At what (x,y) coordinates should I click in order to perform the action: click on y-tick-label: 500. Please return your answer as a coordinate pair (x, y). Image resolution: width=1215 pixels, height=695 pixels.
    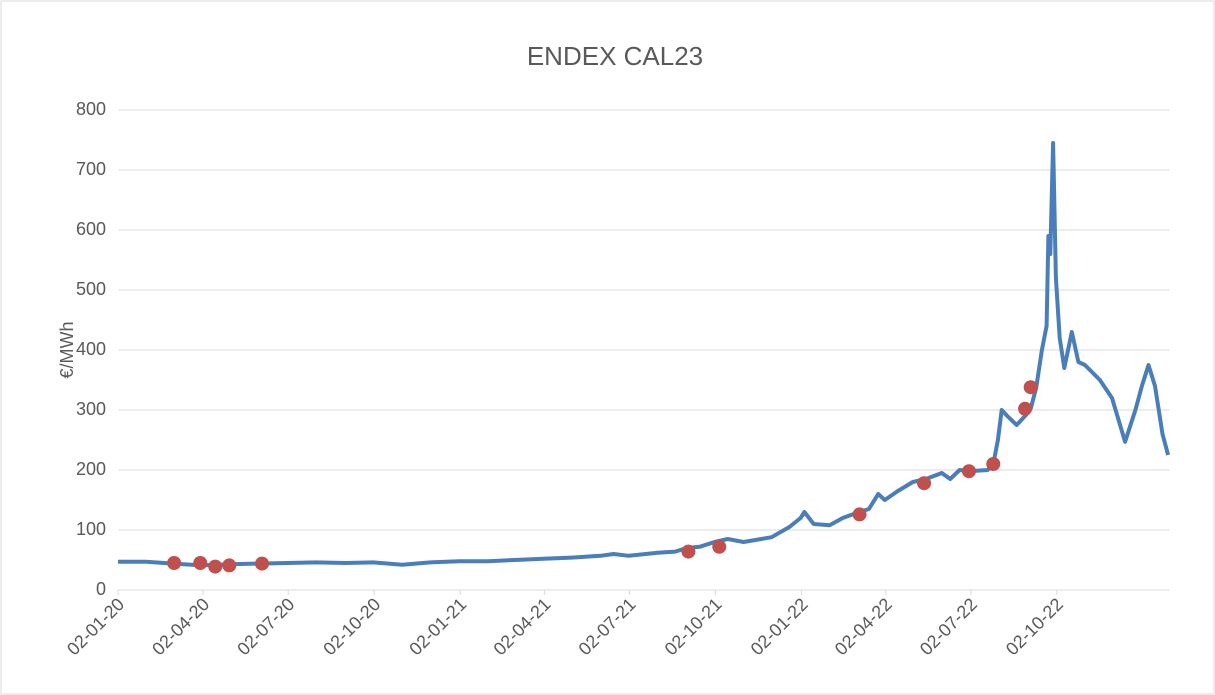
    Looking at the image, I should click on (91, 289).